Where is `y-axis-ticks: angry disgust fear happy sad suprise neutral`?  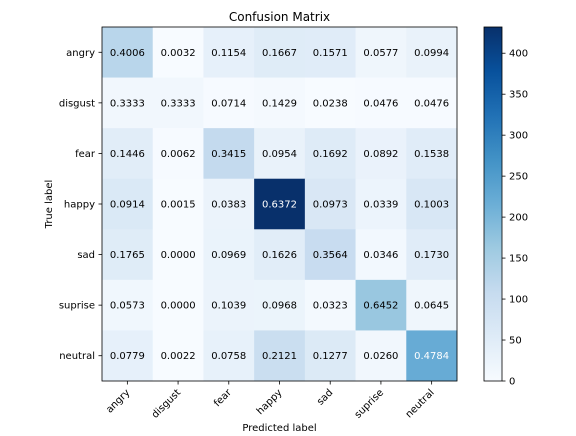
y-axis-ticks: angry disgust fear happy sad suprise neutral is located at coordinates (80, 205).